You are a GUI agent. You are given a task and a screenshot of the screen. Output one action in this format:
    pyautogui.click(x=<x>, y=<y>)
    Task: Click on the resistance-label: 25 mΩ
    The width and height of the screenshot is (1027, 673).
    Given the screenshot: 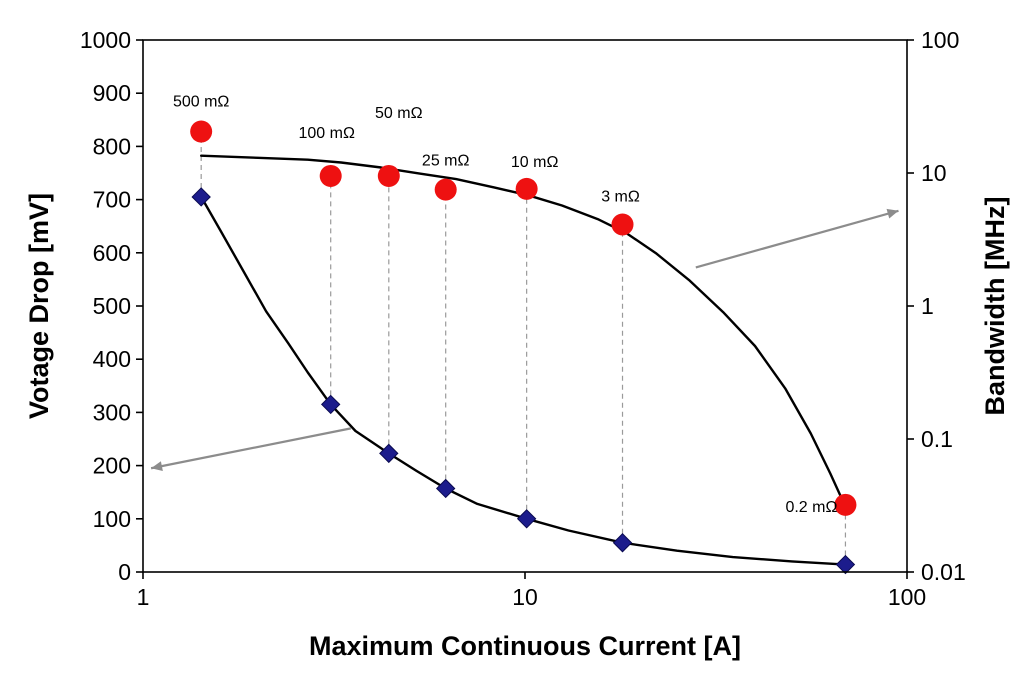 What is the action you would take?
    pyautogui.click(x=446, y=161)
    